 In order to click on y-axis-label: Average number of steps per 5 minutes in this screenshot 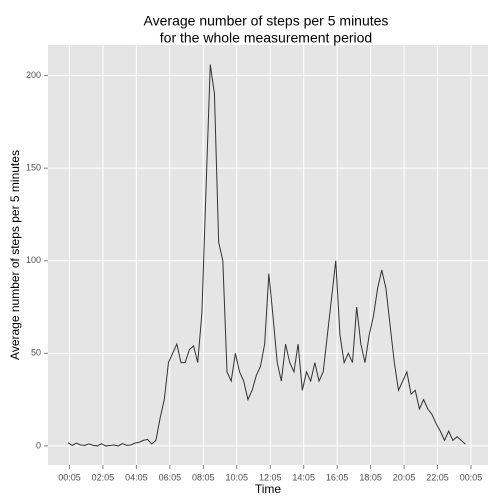, I will do `click(15, 255)`.